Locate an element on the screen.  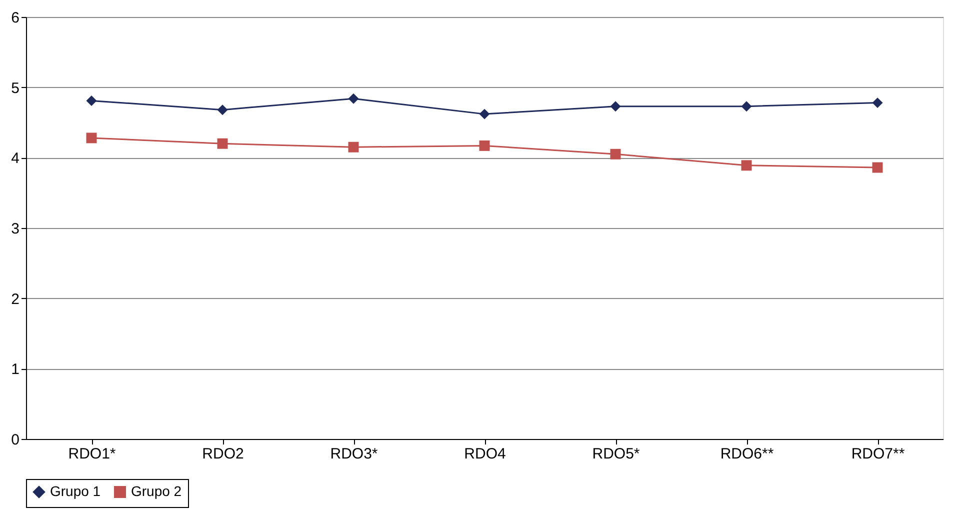
y-tick-label: 0 is located at coordinates (15, 440).